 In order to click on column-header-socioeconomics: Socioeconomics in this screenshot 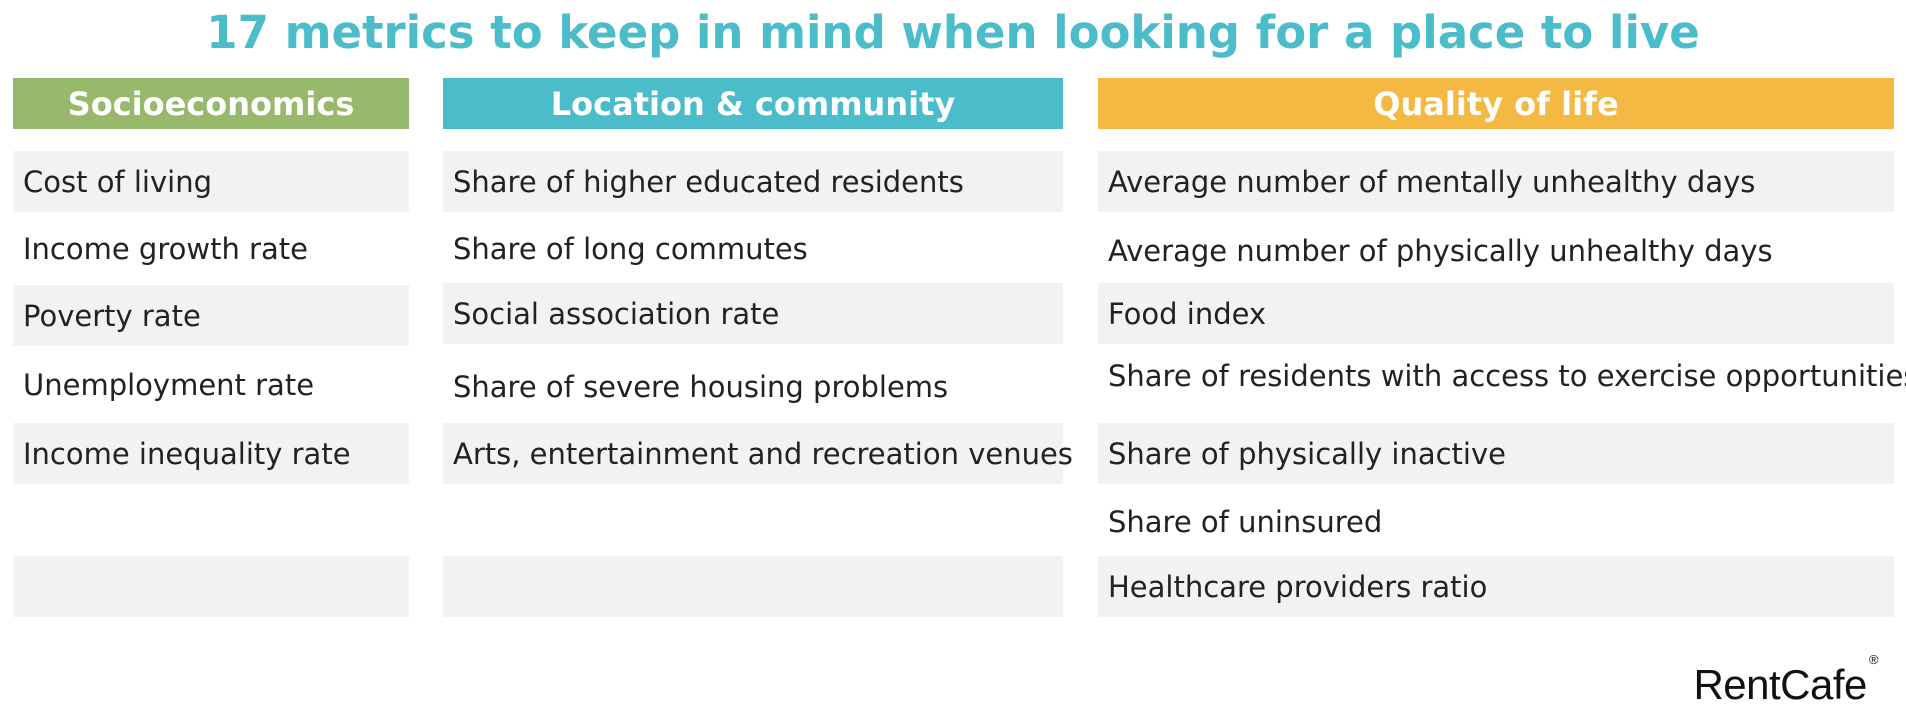, I will do `click(211, 103)`.